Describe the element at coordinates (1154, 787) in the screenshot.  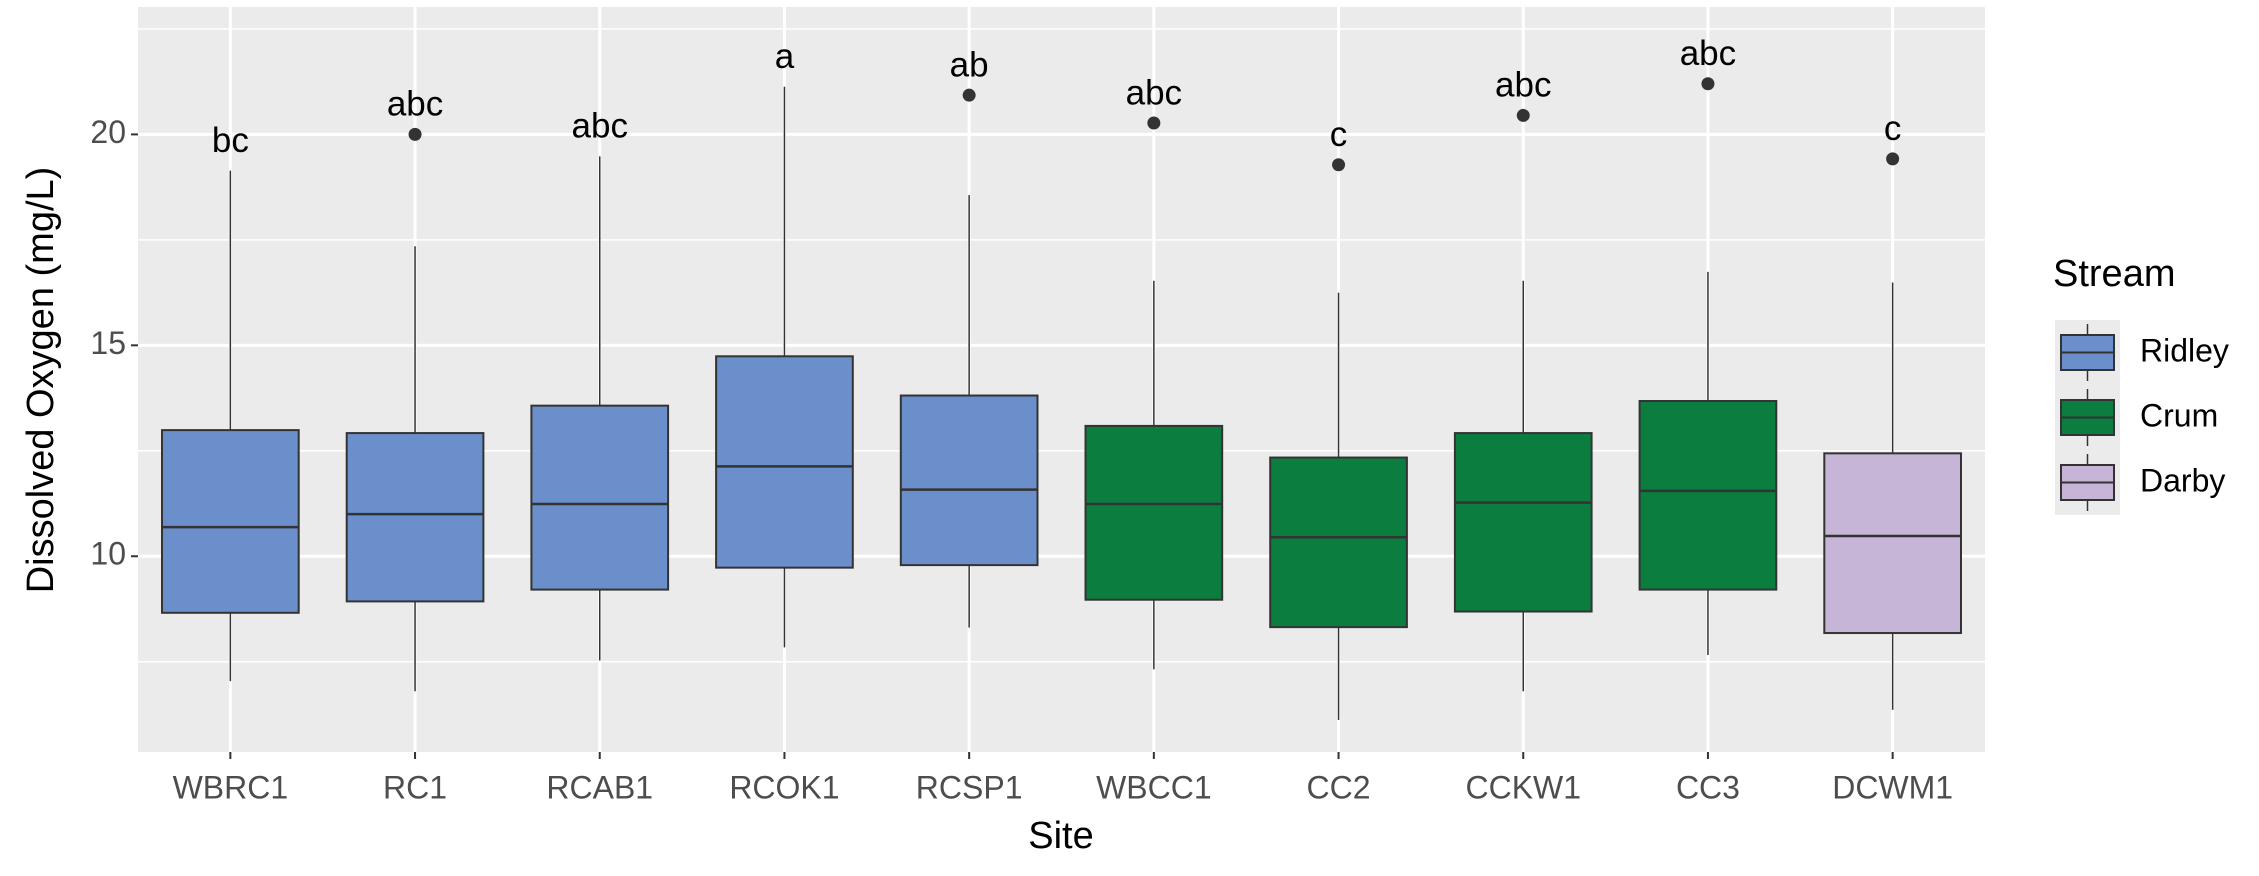
I see `x-tick-label: WBCC1` at that location.